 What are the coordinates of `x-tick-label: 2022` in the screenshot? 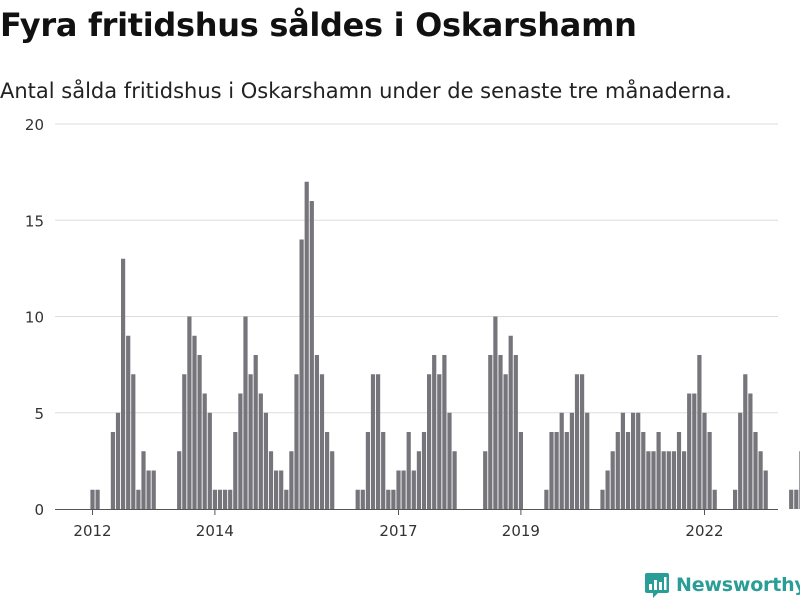 It's located at (704, 531).